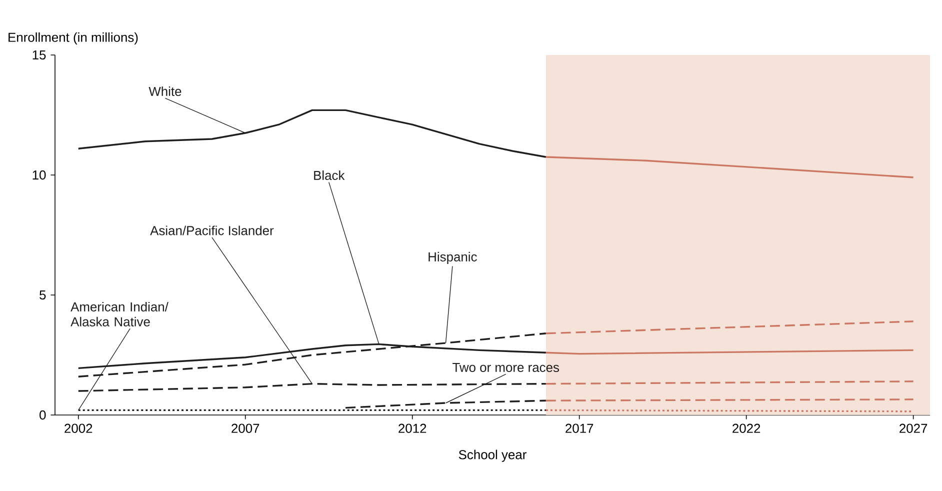 This screenshot has width=942, height=491. I want to click on y-tick-label: 5, so click(43, 295).